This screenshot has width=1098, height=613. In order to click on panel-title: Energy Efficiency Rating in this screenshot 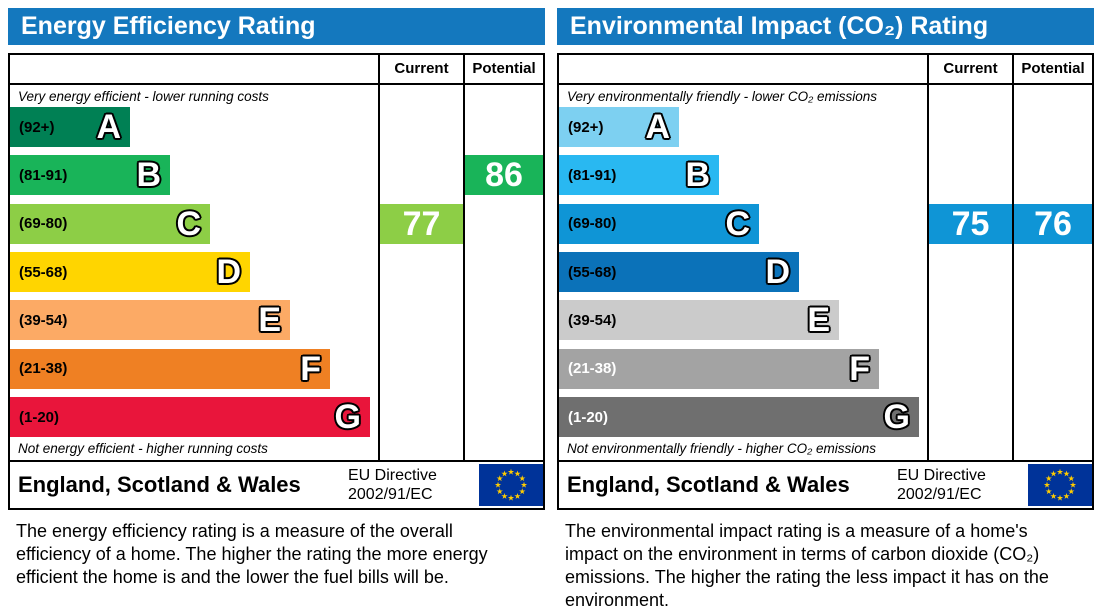, I will do `click(276, 26)`.